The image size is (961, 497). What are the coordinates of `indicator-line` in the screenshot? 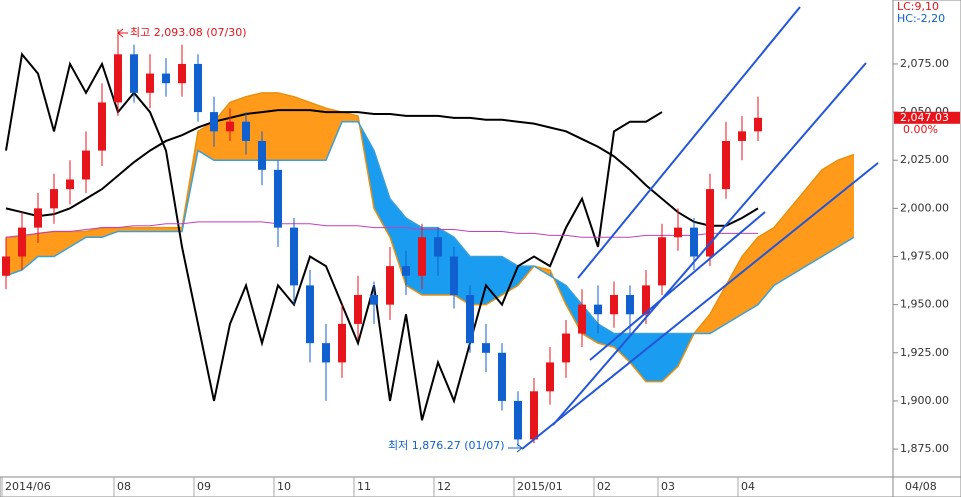 It's located at (381, 229).